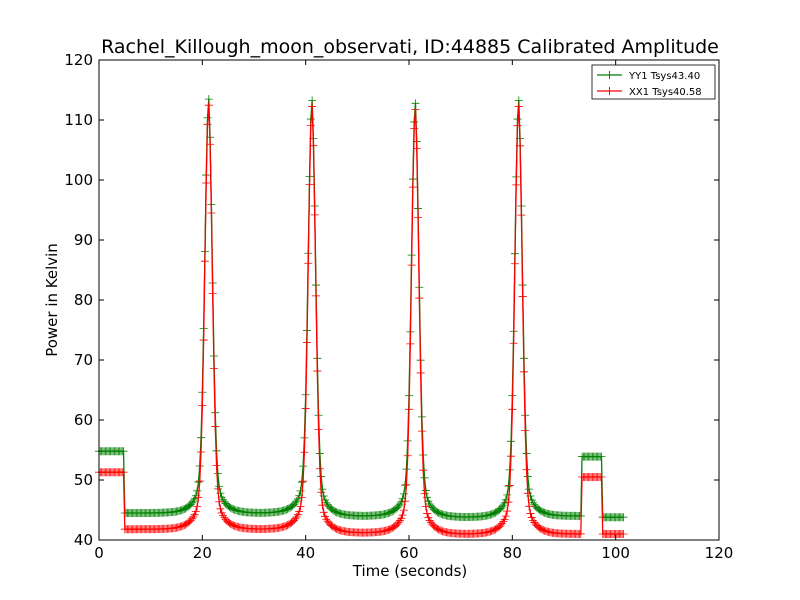  I want to click on y-tick-label: 40, so click(83, 540).